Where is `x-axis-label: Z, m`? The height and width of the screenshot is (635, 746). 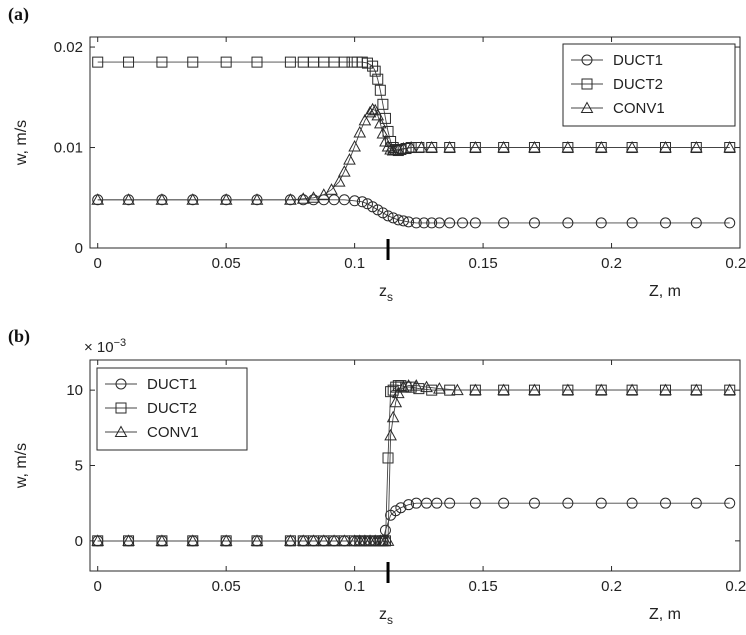 x-axis-label: Z, m is located at coordinates (665, 291).